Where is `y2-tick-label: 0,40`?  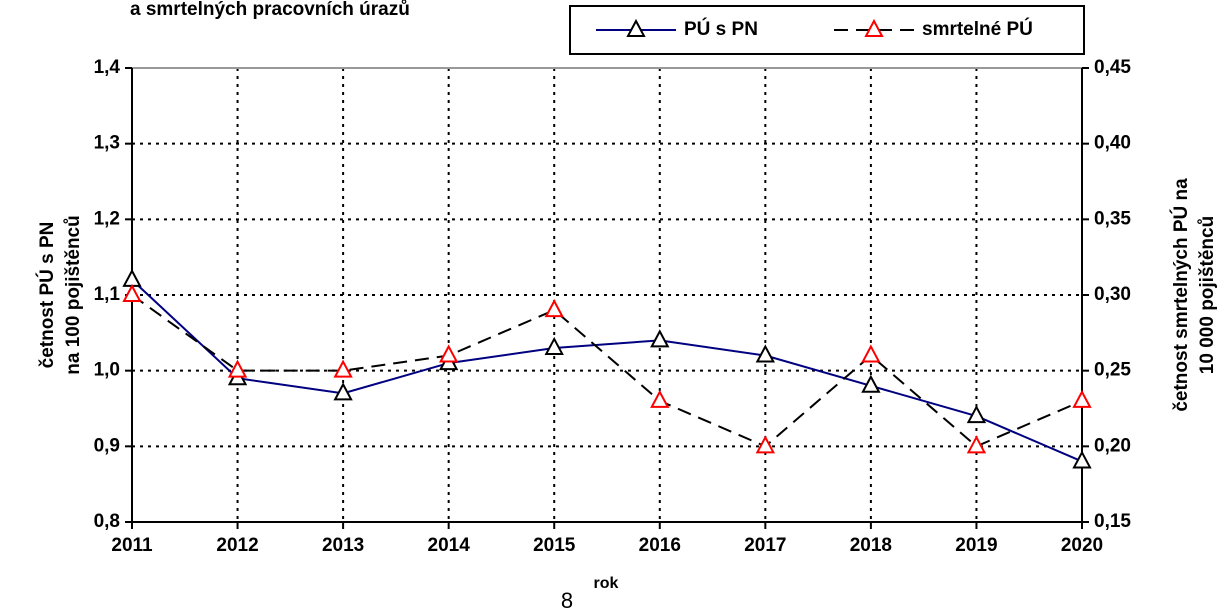
y2-tick-label: 0,40 is located at coordinates (1112, 143).